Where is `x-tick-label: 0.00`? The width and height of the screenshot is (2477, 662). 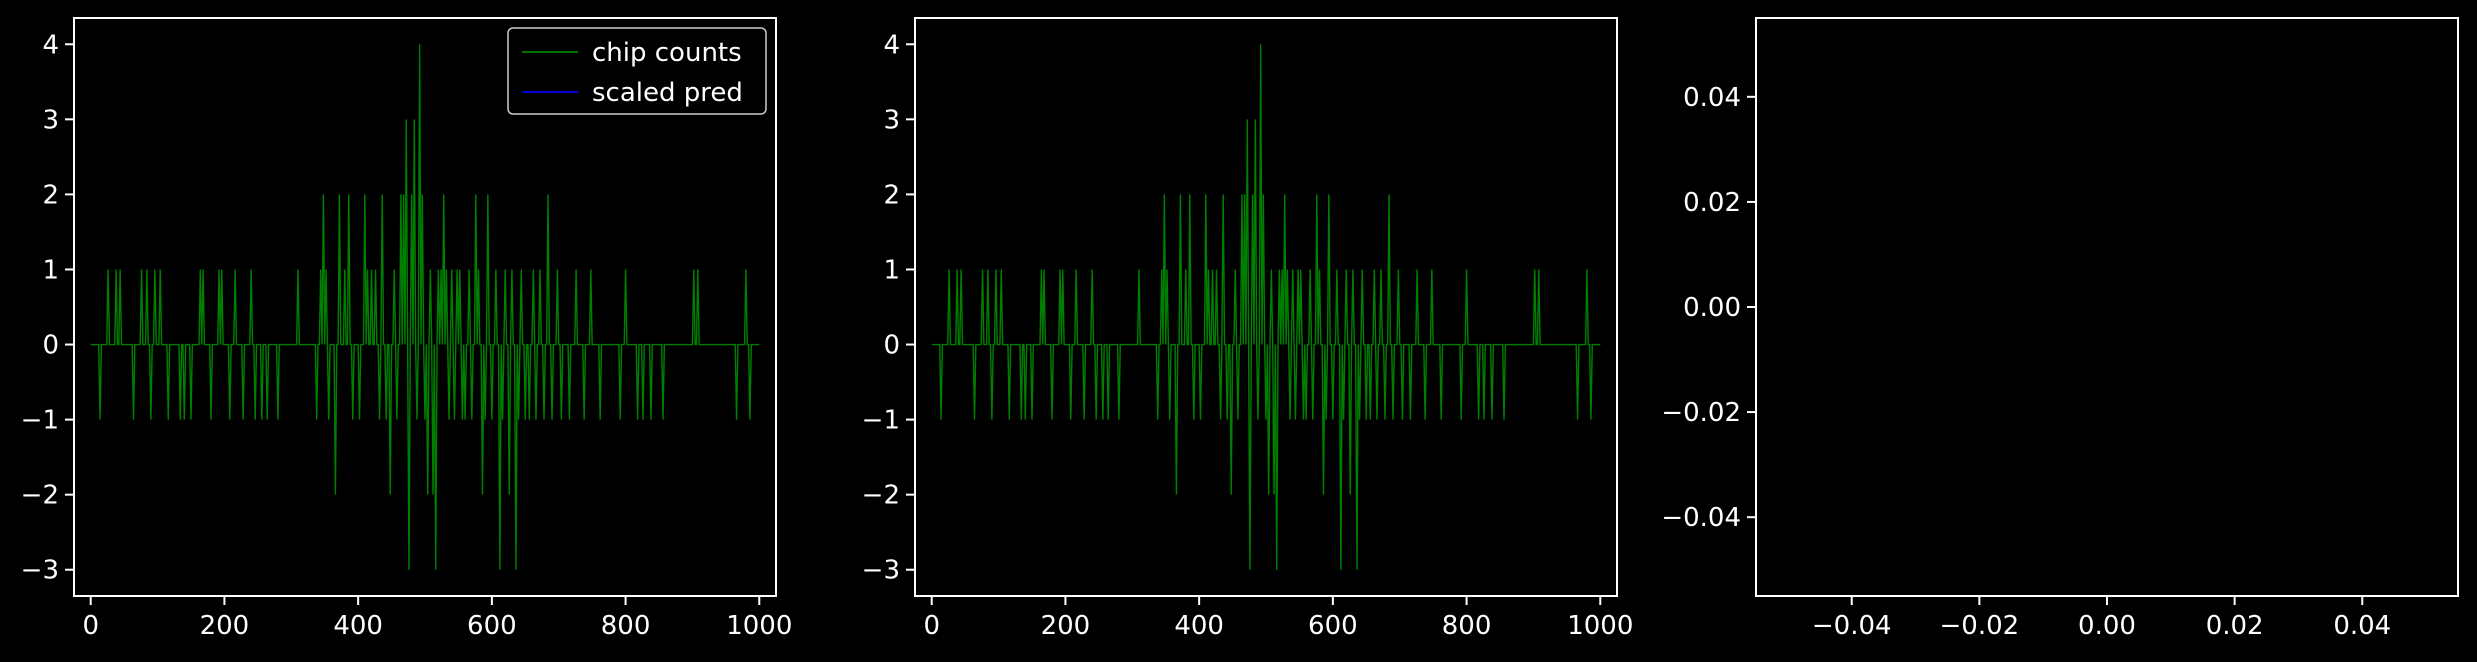 x-tick-label: 0.00 is located at coordinates (2107, 626).